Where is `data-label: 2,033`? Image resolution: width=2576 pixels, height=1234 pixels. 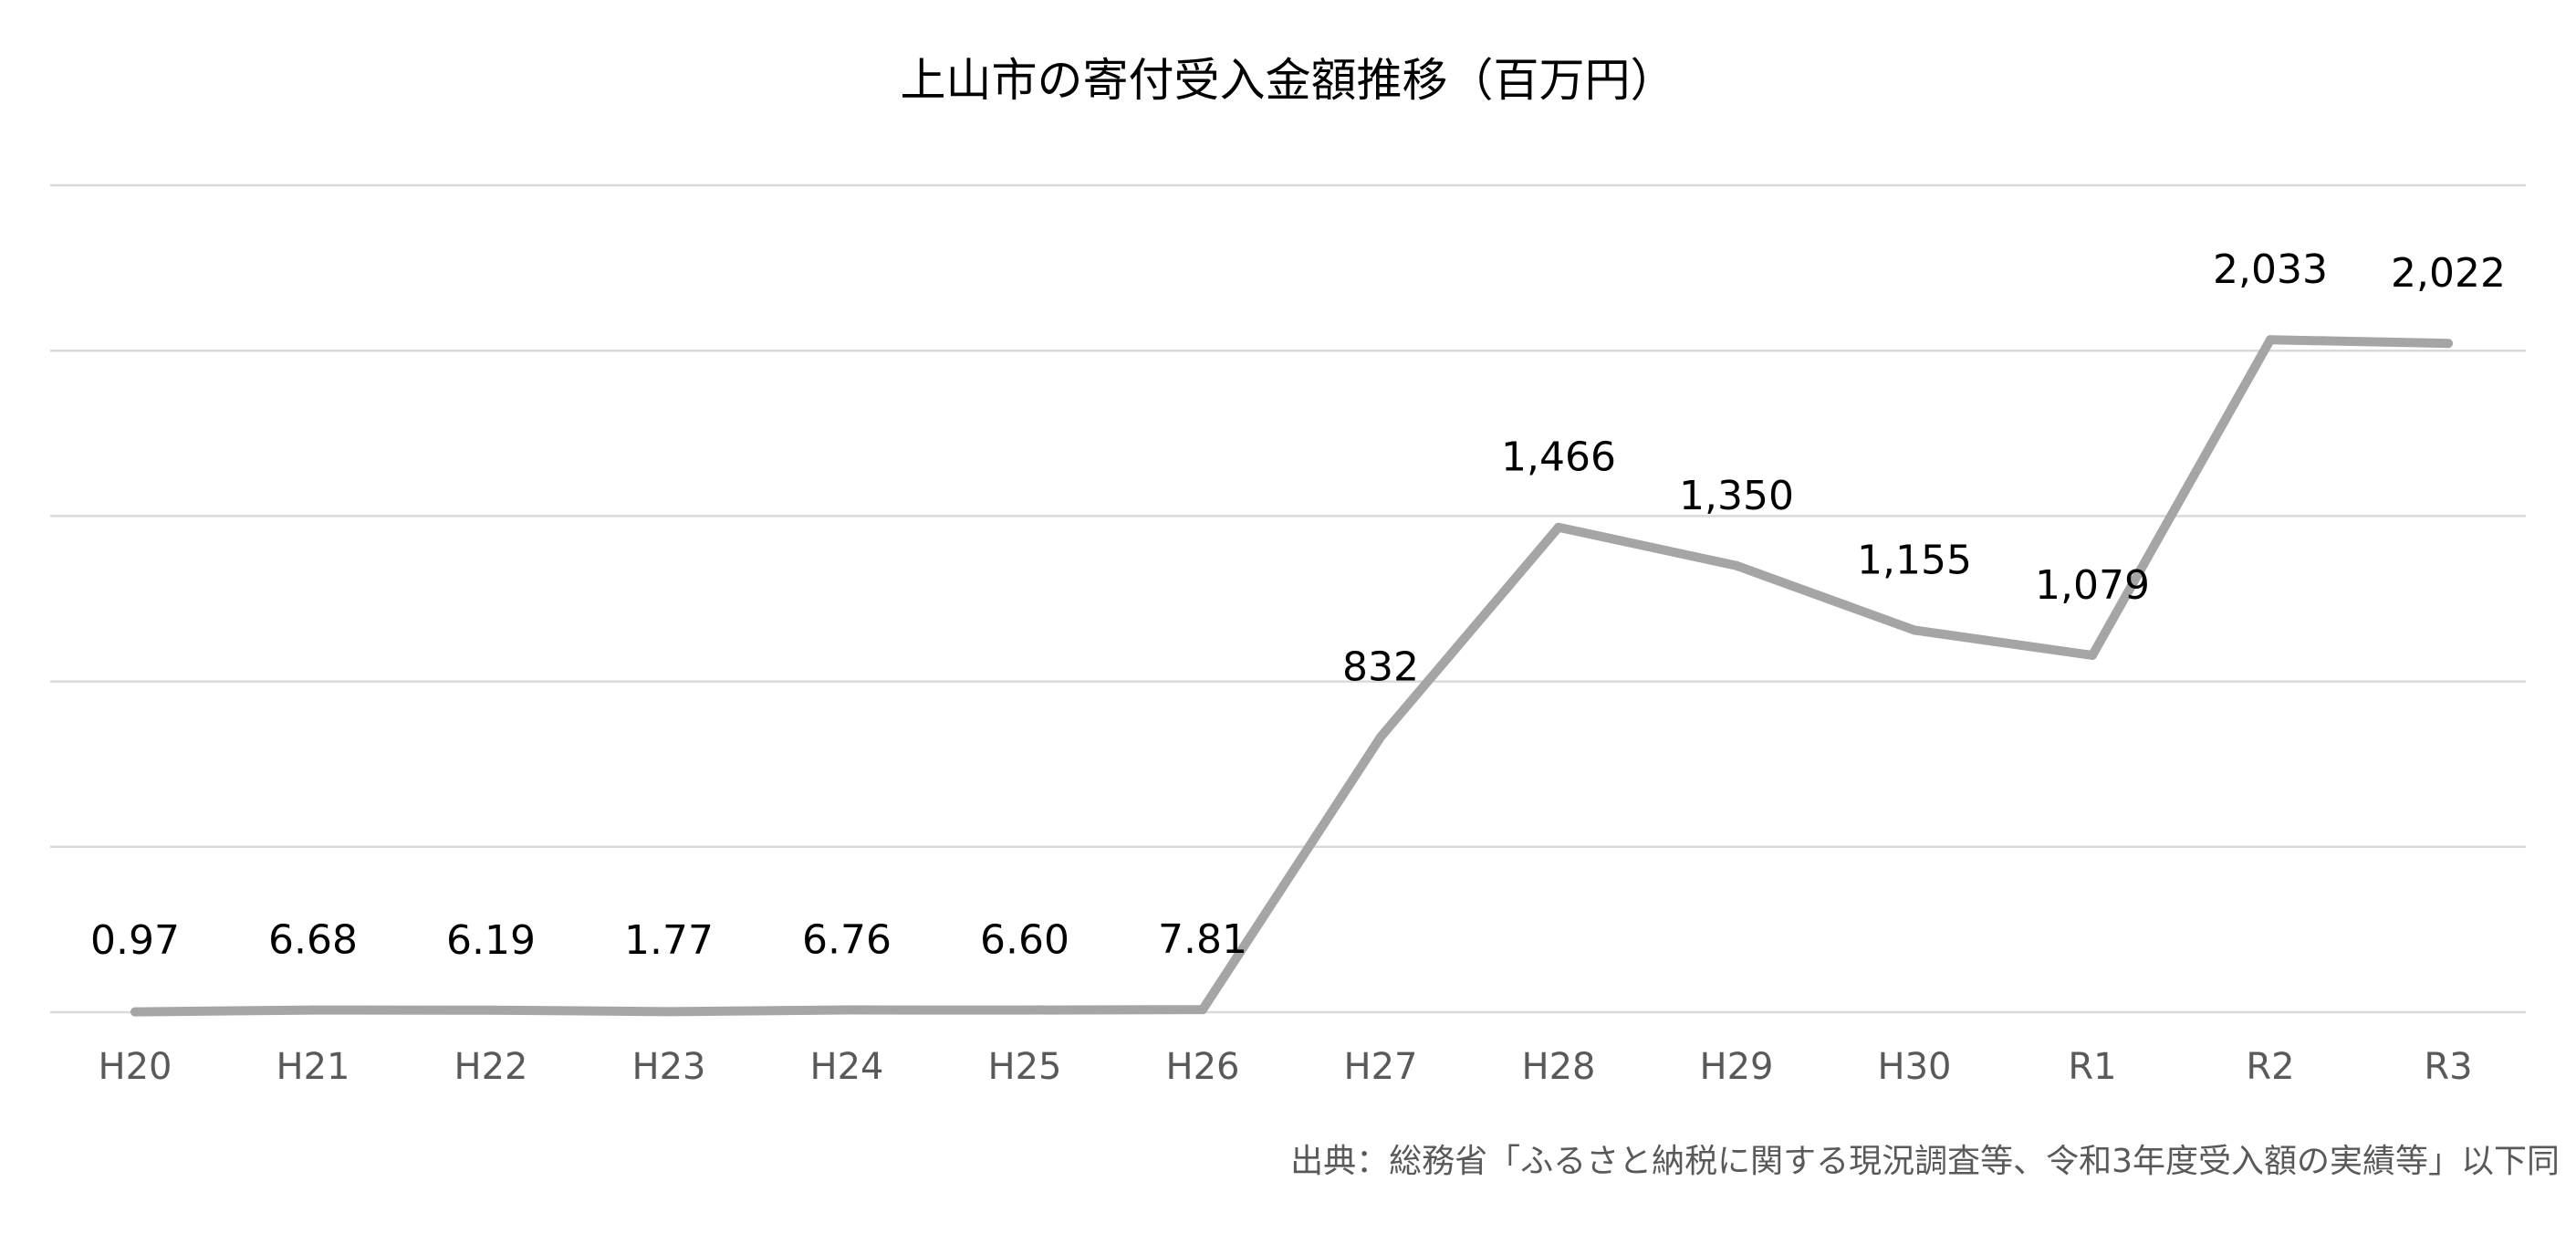
data-label: 2,033 is located at coordinates (2270, 269).